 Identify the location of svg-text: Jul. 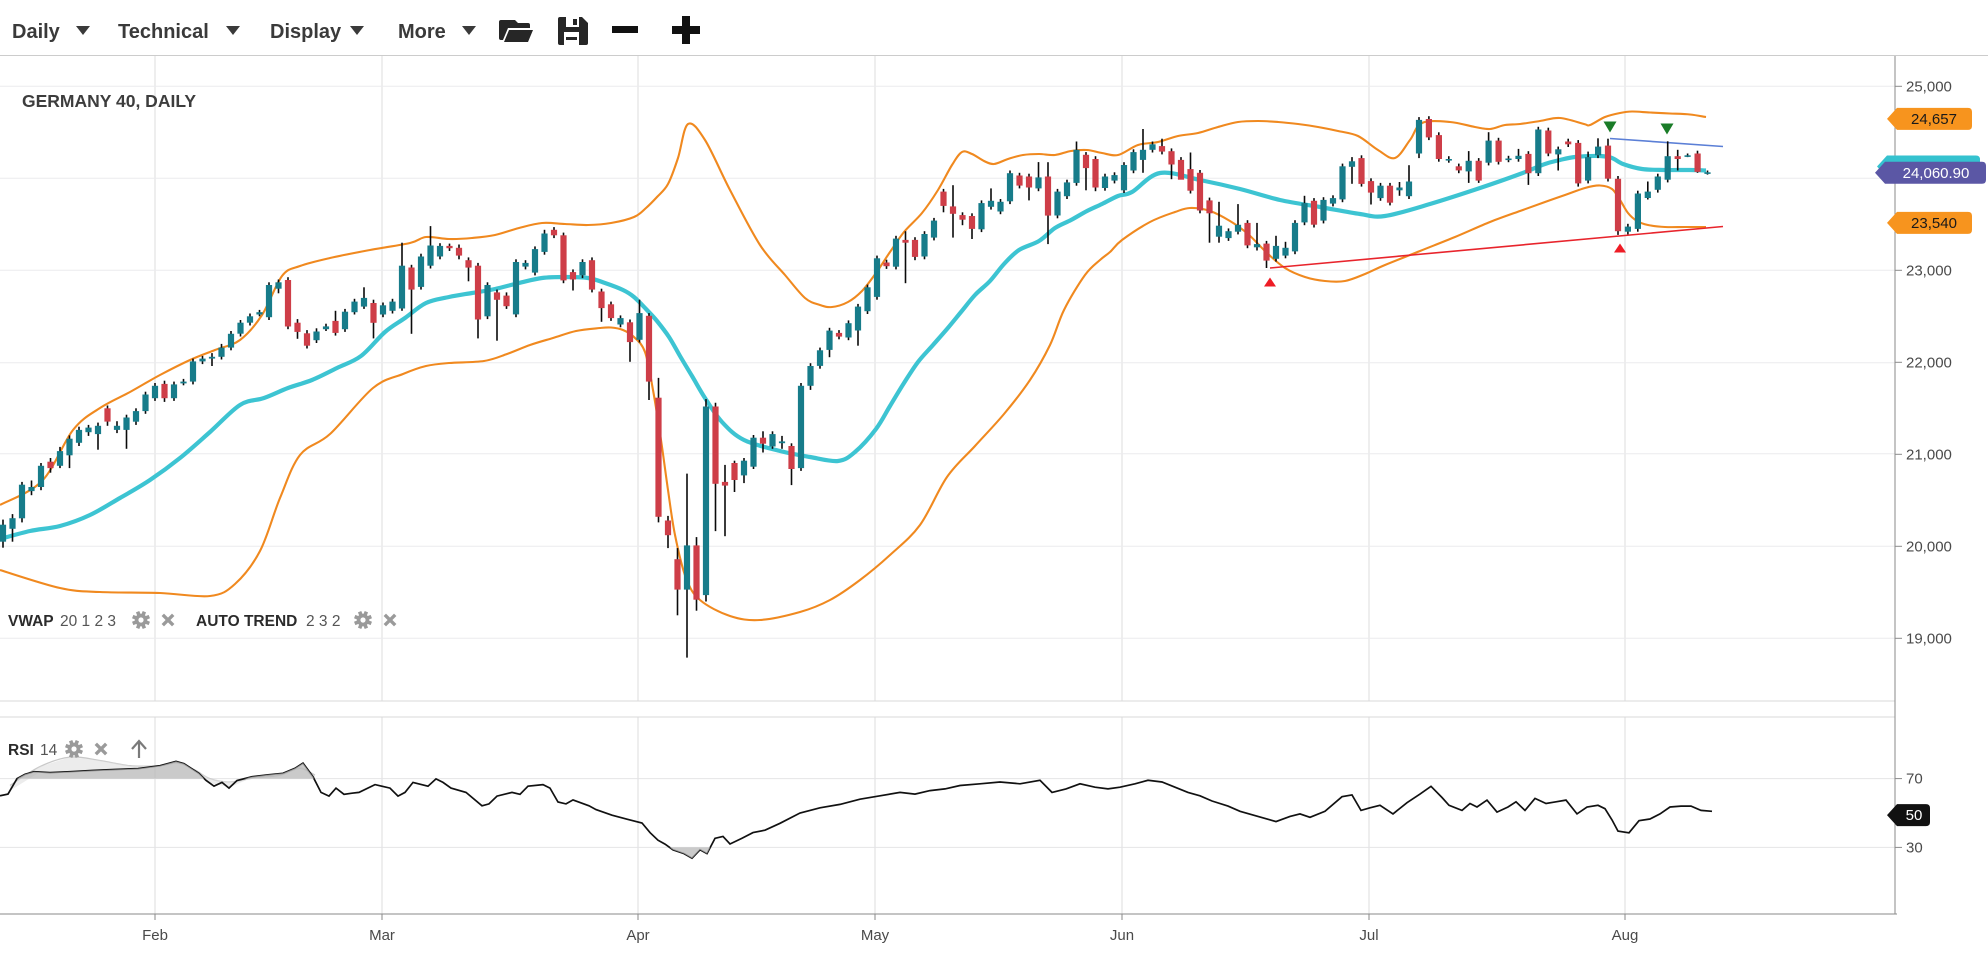
(1368, 935).